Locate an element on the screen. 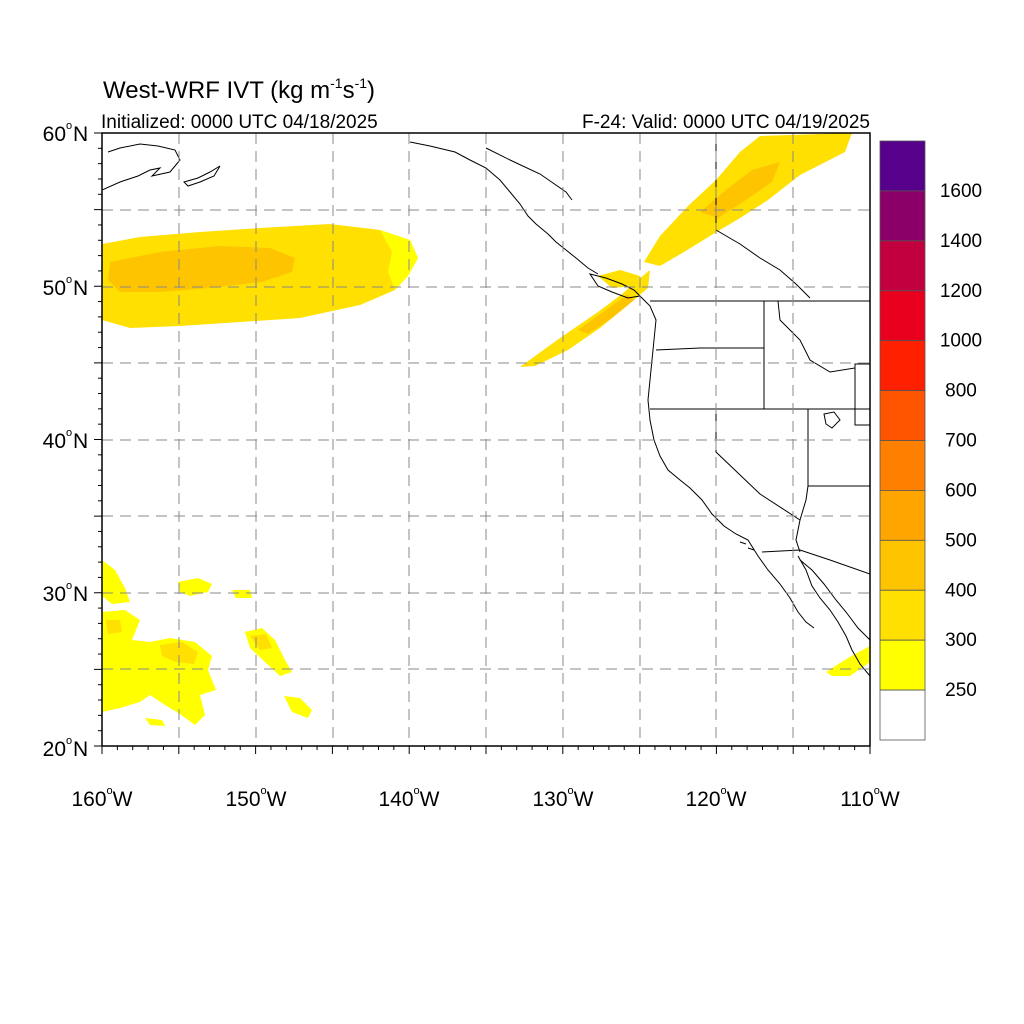 The width and height of the screenshot is (1024, 1024). lat-label-50: 50 is located at coordinates (54, 288).